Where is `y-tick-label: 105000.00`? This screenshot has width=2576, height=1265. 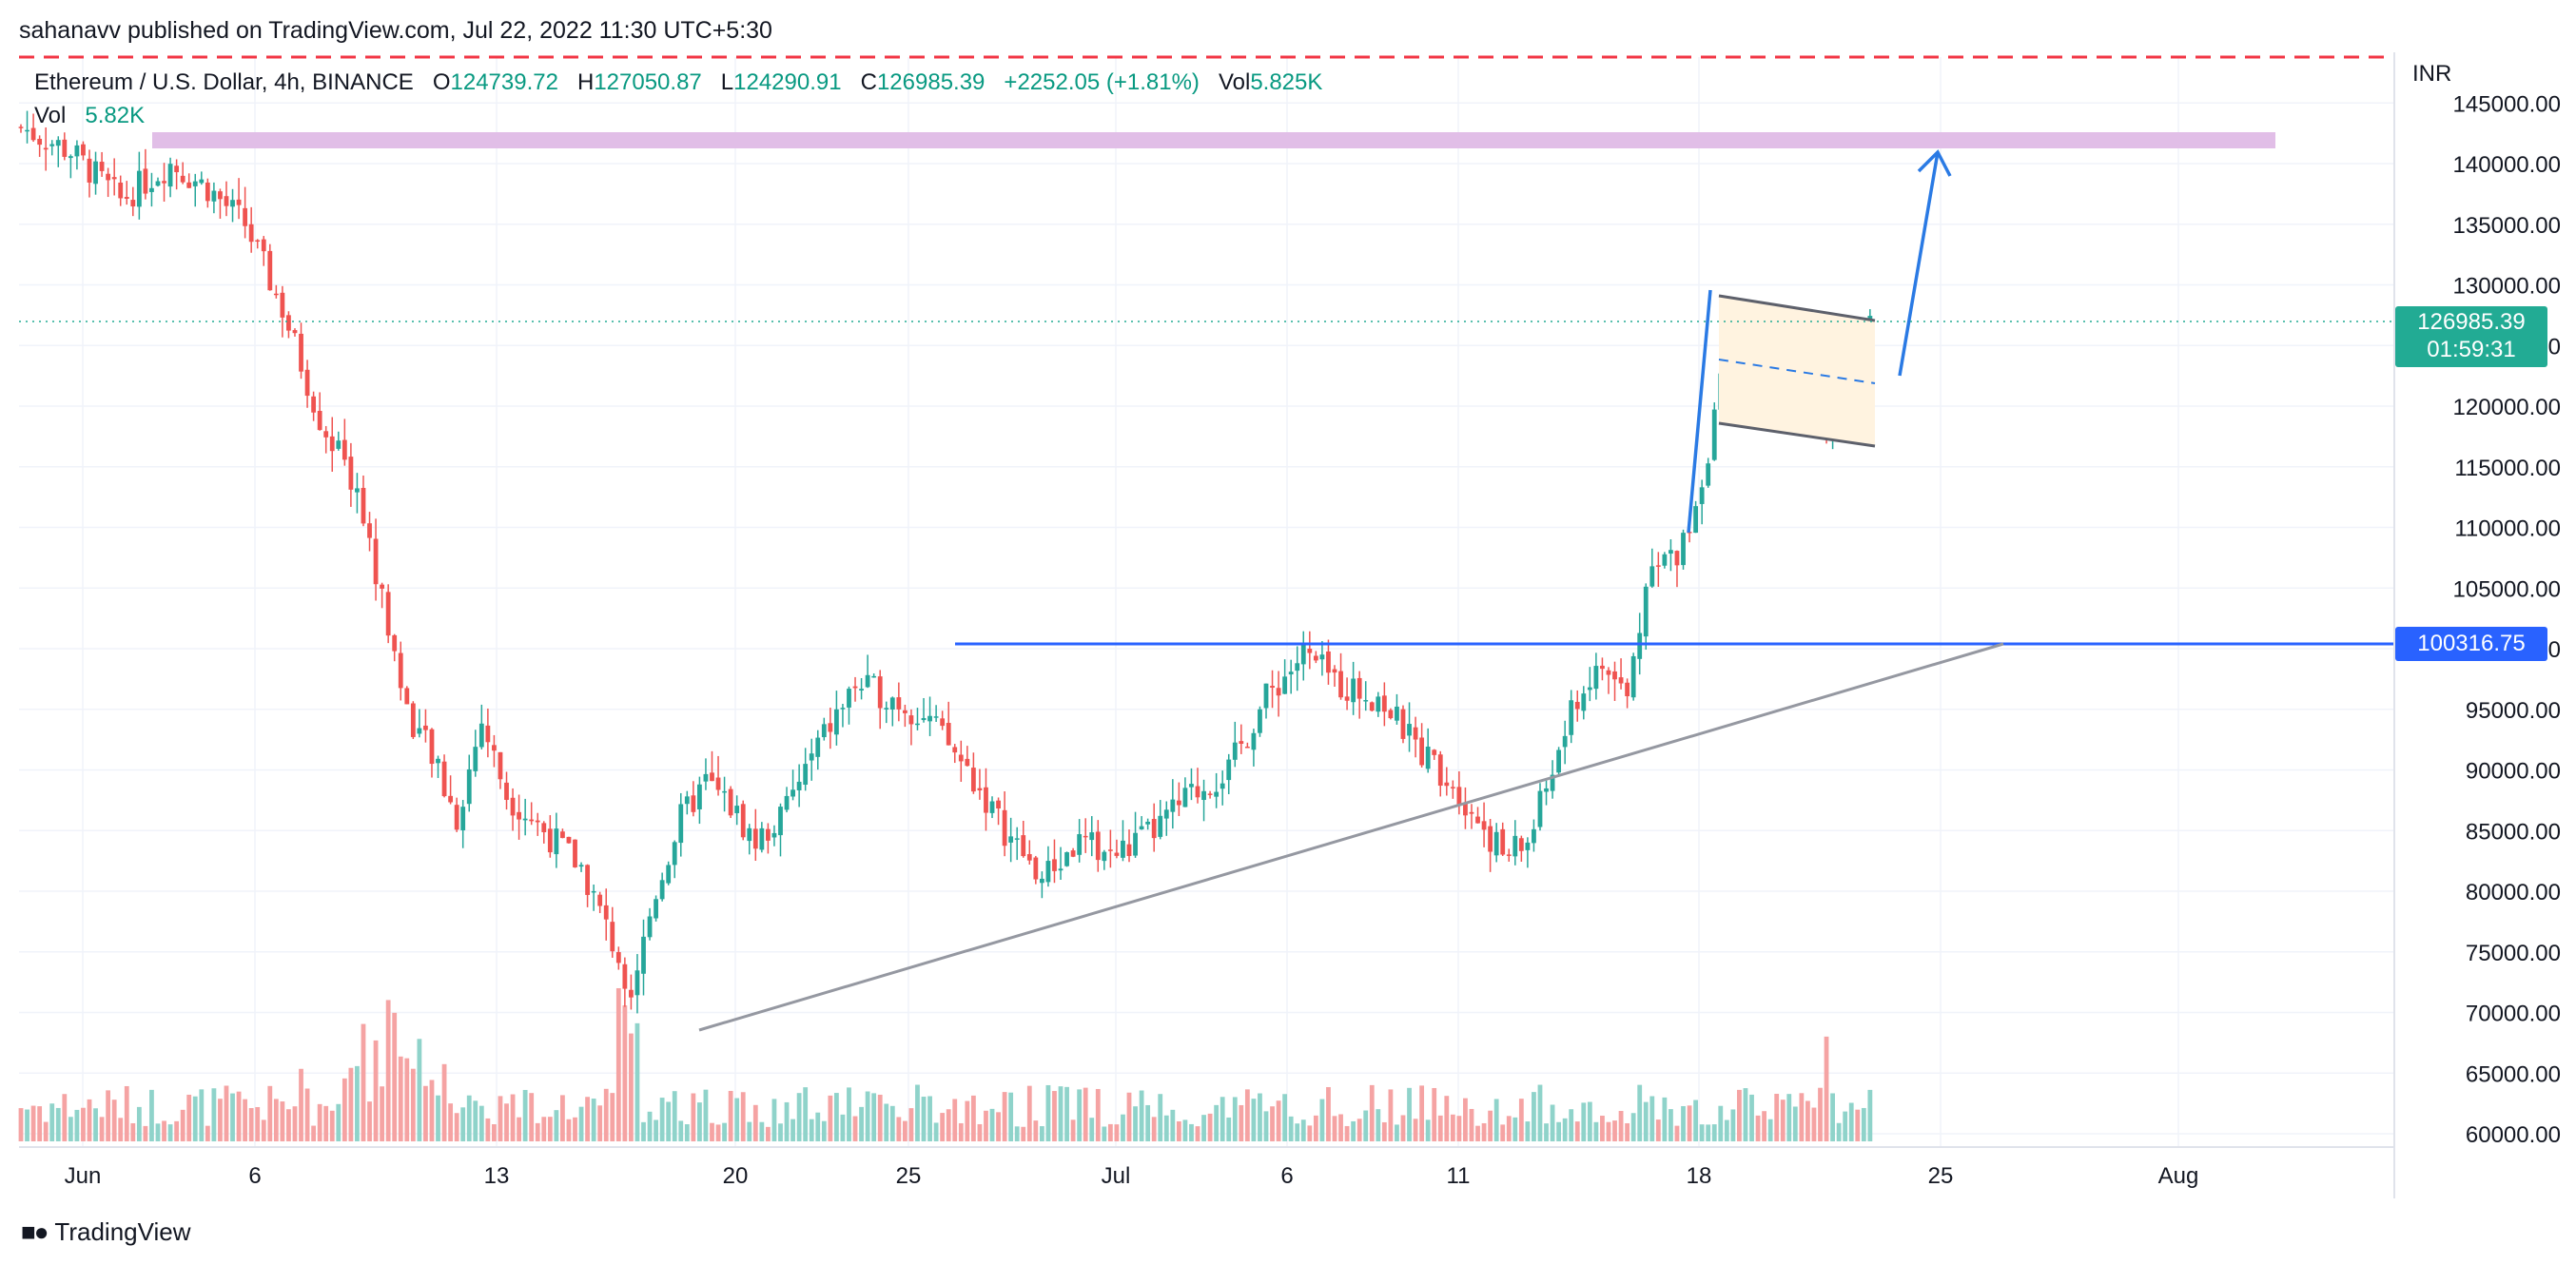 y-tick-label: 105000.00 is located at coordinates (2507, 589).